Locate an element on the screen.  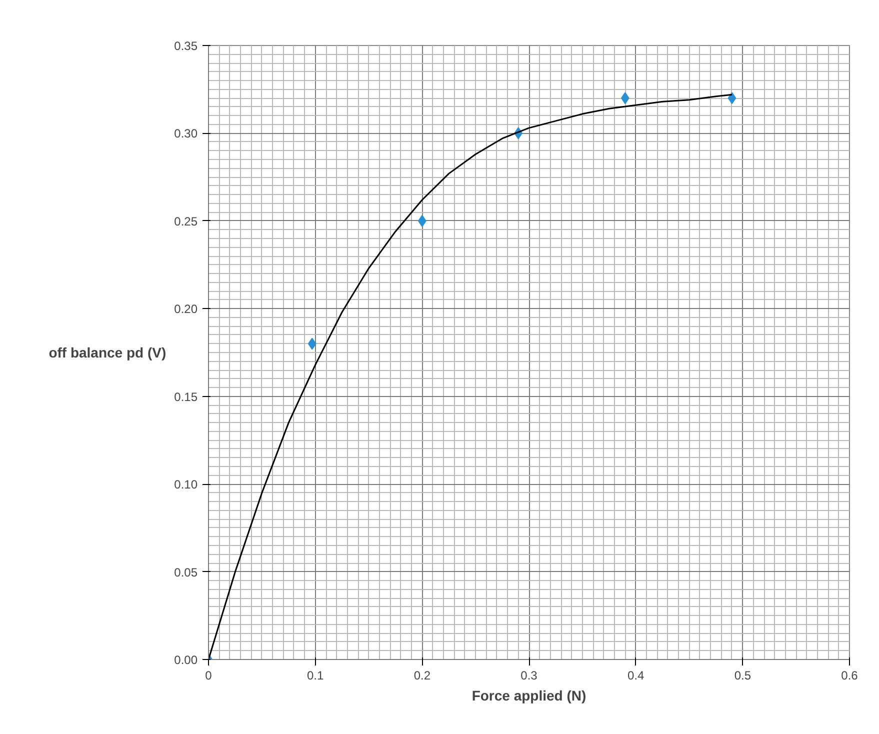
x-axis-title: Force applied (N) is located at coordinates (529, 696).